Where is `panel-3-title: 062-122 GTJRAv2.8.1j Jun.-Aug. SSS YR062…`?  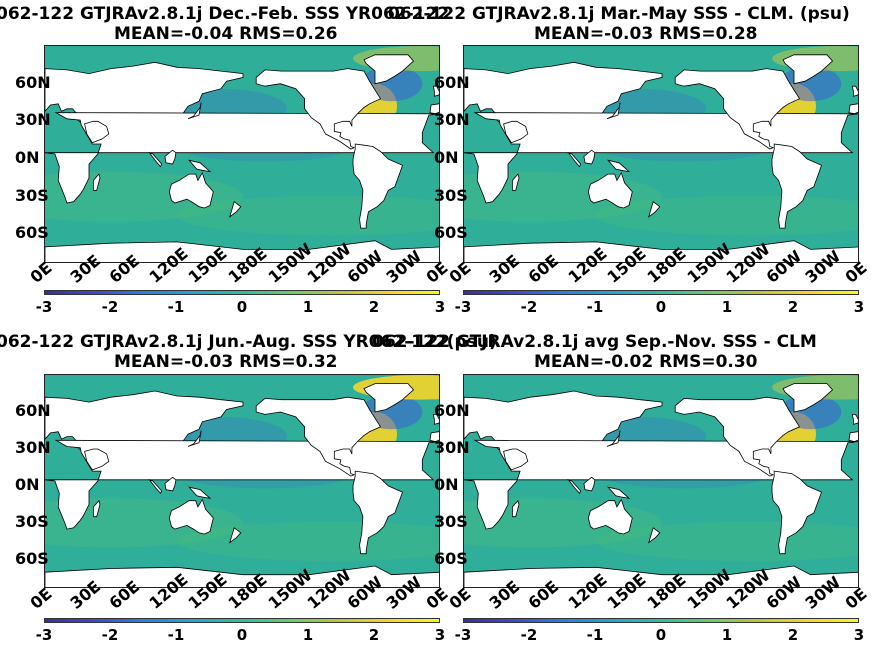
panel-3-title: 062-122 GTJRAv2.8.1j Jun.-Aug. SSS YR062… is located at coordinates (248, 352).